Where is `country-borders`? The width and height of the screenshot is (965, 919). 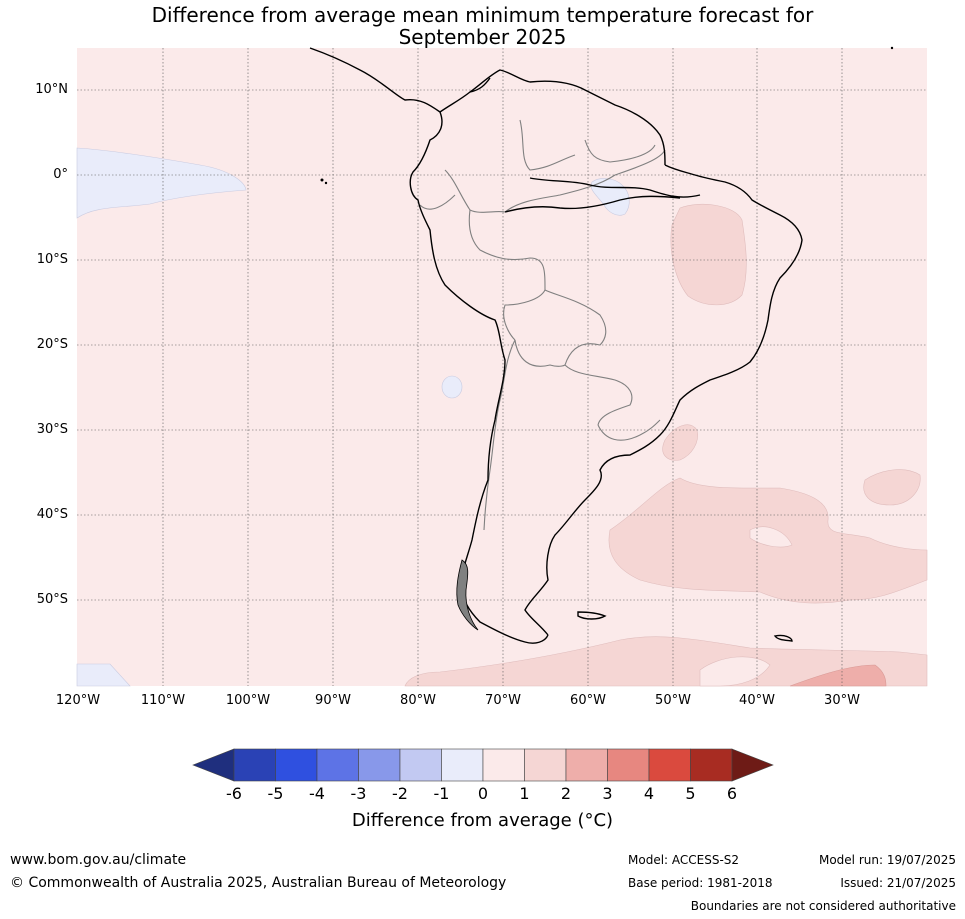
country-borders is located at coordinates (542, 325).